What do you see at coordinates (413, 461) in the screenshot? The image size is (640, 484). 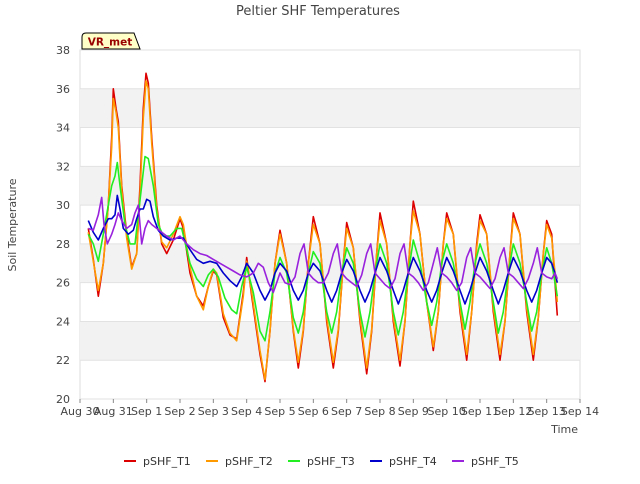 I see `legend-label: pSHF_T4` at bounding box center [413, 461].